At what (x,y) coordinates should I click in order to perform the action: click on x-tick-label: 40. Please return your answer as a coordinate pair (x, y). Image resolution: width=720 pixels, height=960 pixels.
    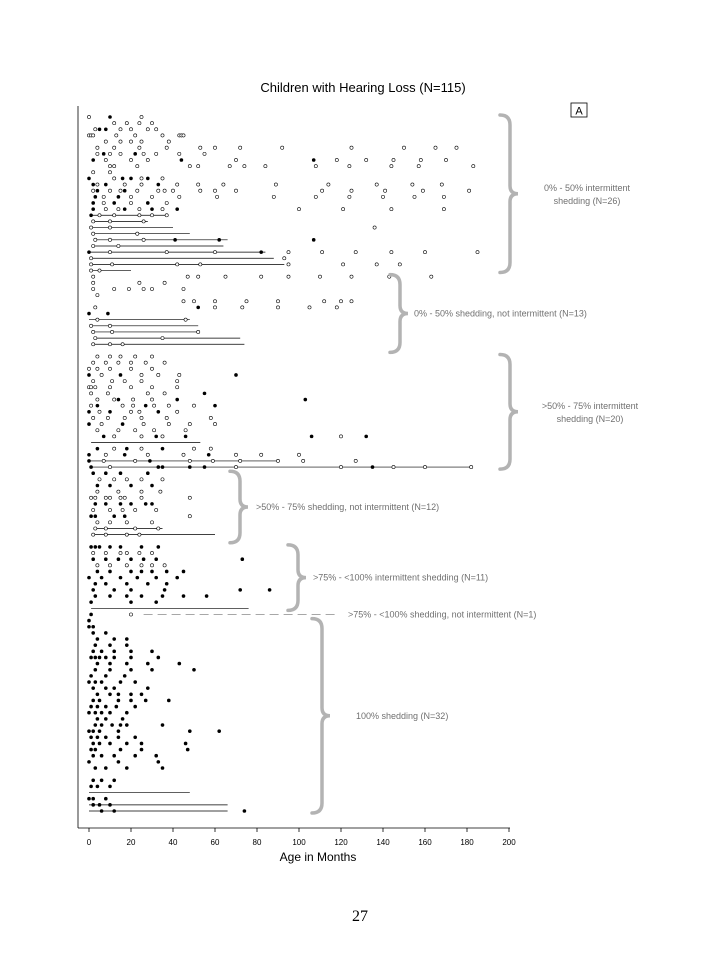
    Looking at the image, I should click on (173, 842).